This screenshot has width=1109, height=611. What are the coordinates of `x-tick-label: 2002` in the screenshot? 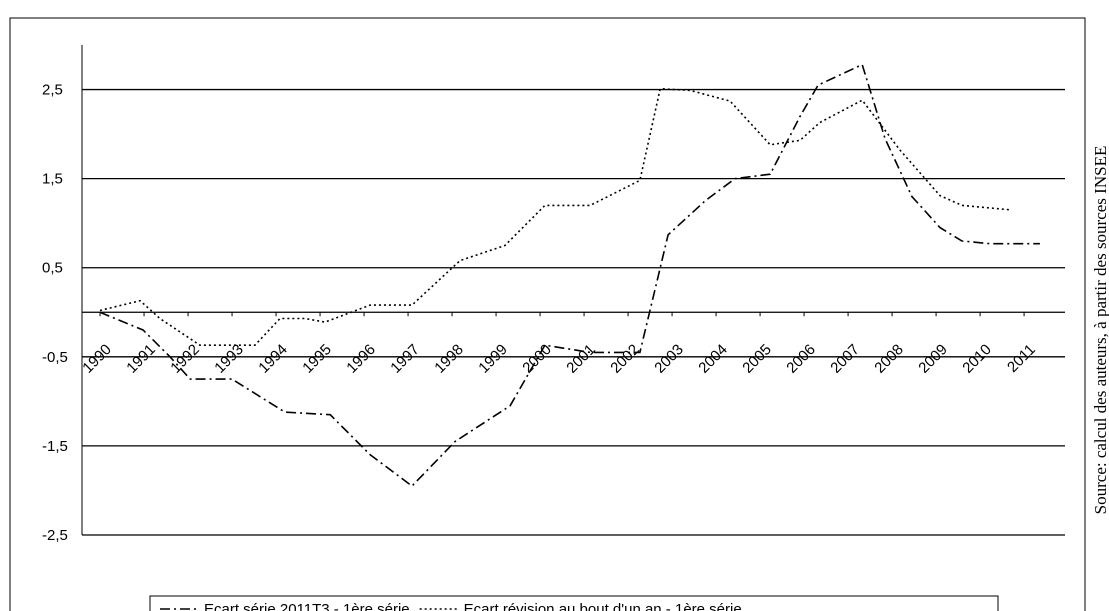 It's located at (625, 359).